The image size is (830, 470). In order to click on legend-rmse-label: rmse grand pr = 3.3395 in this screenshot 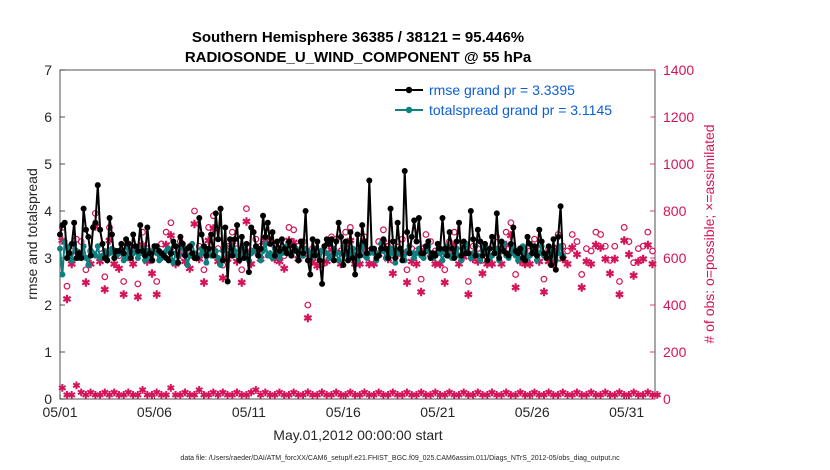, I will do `click(502, 90)`.